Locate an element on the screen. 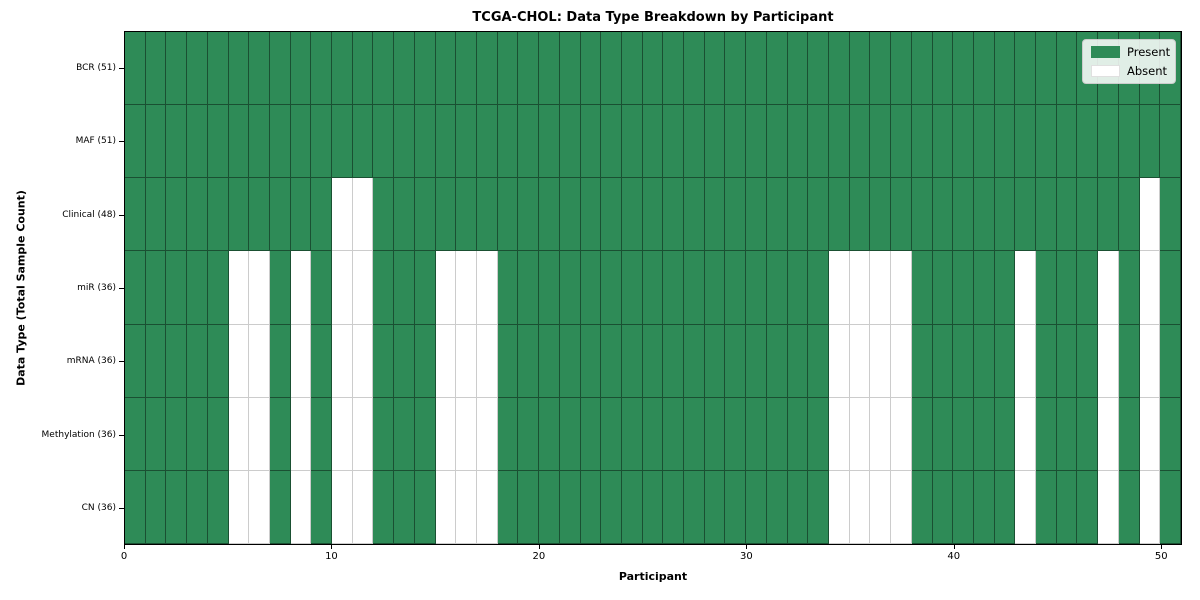 This screenshot has height=600, width=1200. x-tick-label: 0 is located at coordinates (124, 556).